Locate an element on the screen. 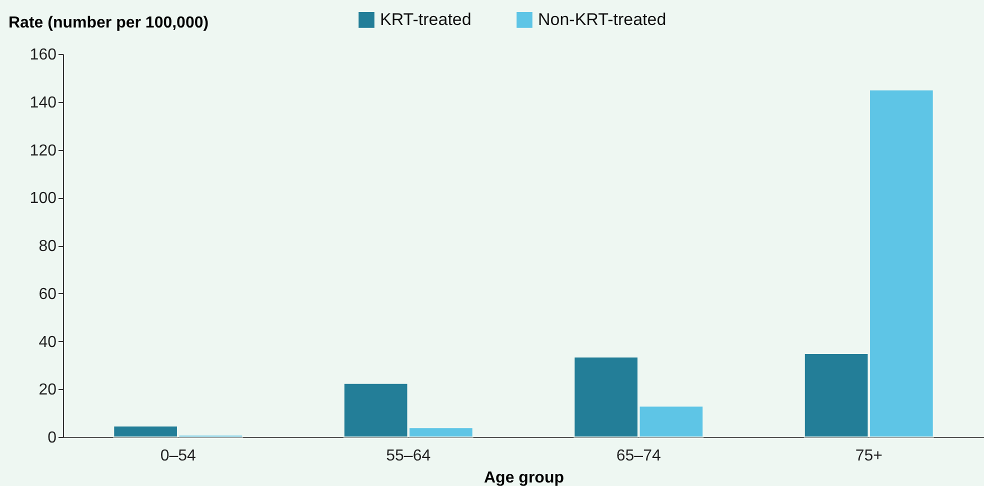 Image resolution: width=984 pixels, height=486 pixels. x-tick-label: 55–64 is located at coordinates (408, 456).